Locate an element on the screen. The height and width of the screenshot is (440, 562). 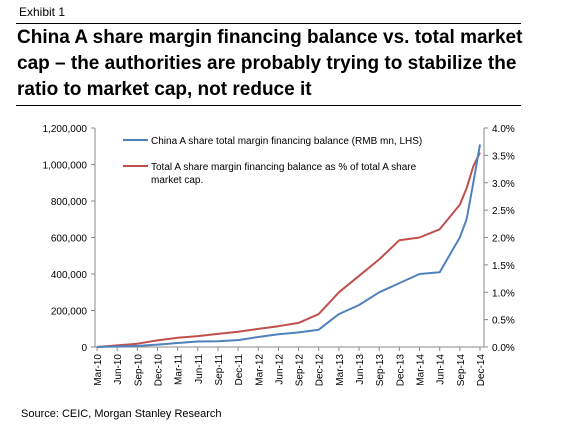
right-axis-tick-label: 3.0% is located at coordinates (503, 184).